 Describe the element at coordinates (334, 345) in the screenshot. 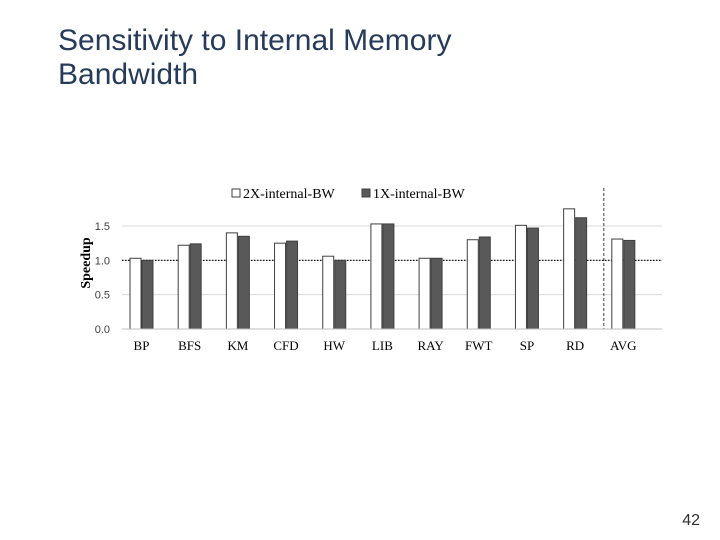

I see `x-tick-label: HW` at that location.